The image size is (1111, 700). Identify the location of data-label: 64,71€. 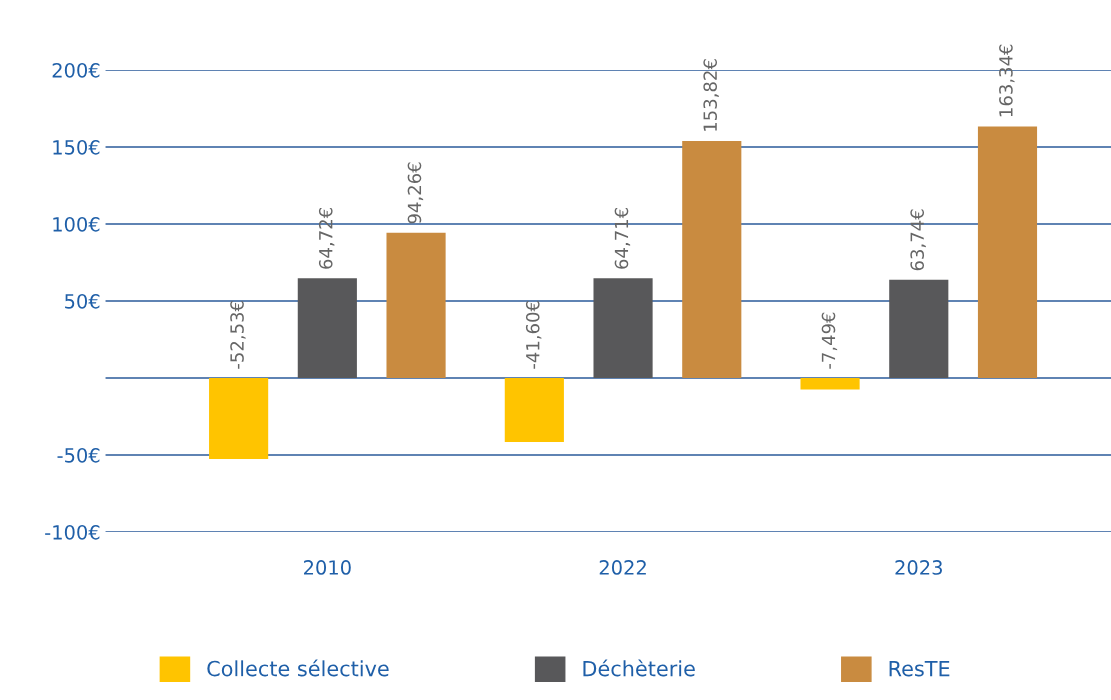
(622, 238).